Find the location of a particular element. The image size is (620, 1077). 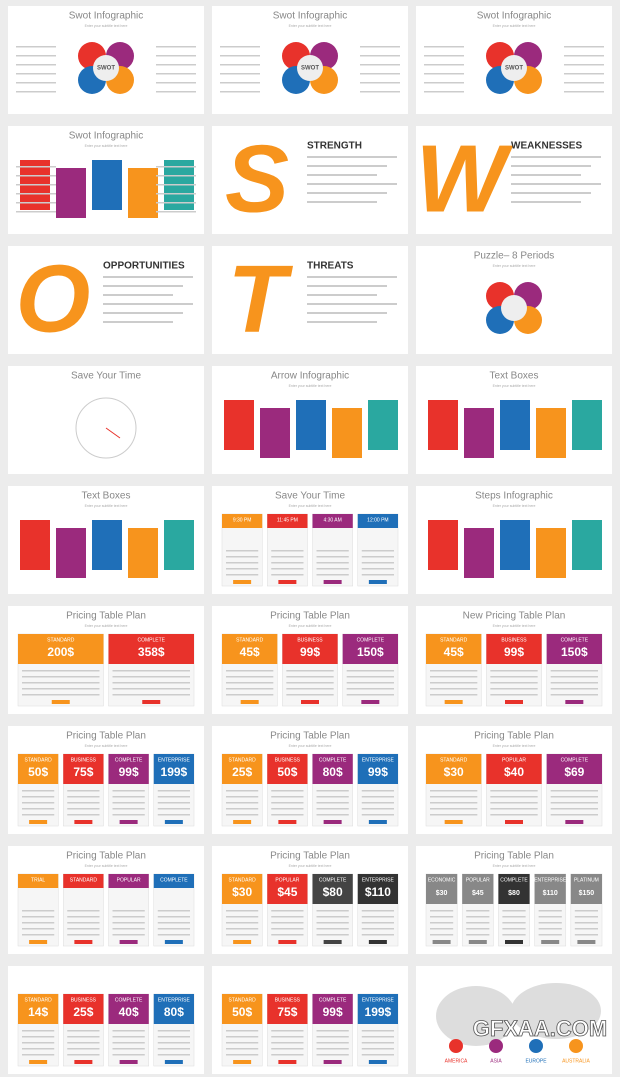

card-name: ENTERPRISE is located at coordinates (550, 880).